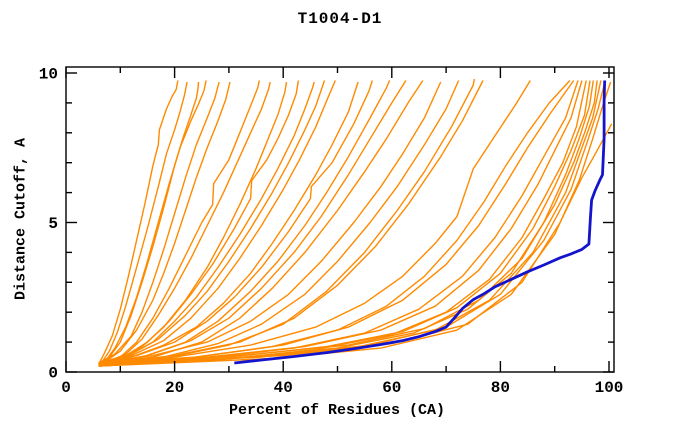 The image size is (680, 440). What do you see at coordinates (500, 388) in the screenshot?
I see `x-tick-label: 80` at bounding box center [500, 388].